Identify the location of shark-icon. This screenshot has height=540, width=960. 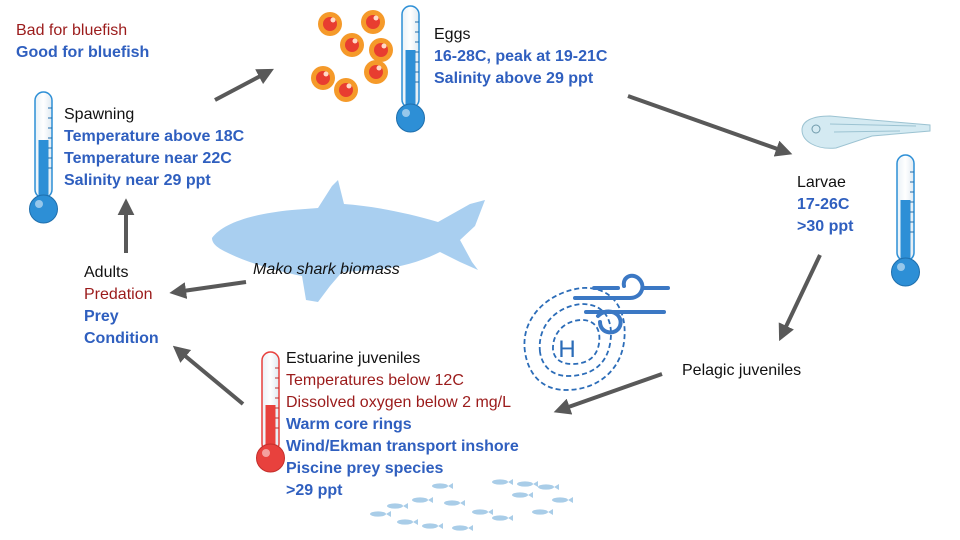
(348, 241).